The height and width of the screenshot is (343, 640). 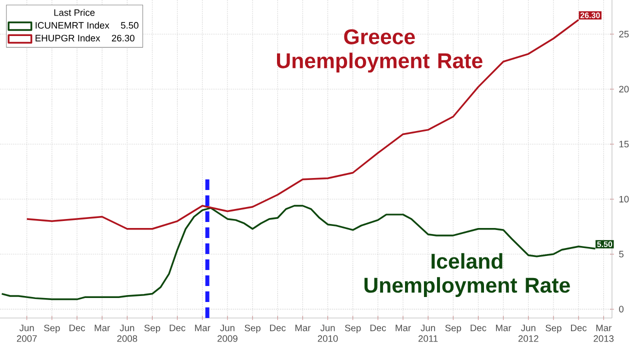 What do you see at coordinates (528, 333) in the screenshot?
I see `x-tick-label: Jun 2012` at bounding box center [528, 333].